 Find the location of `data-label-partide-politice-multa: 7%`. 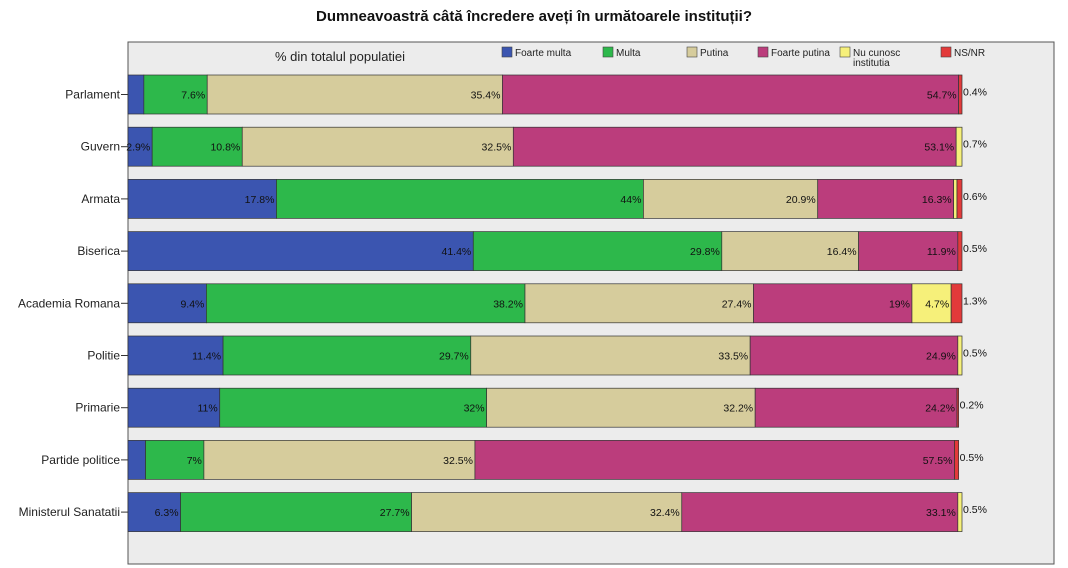

data-label-partide-politice-multa: 7% is located at coordinates (194, 461).